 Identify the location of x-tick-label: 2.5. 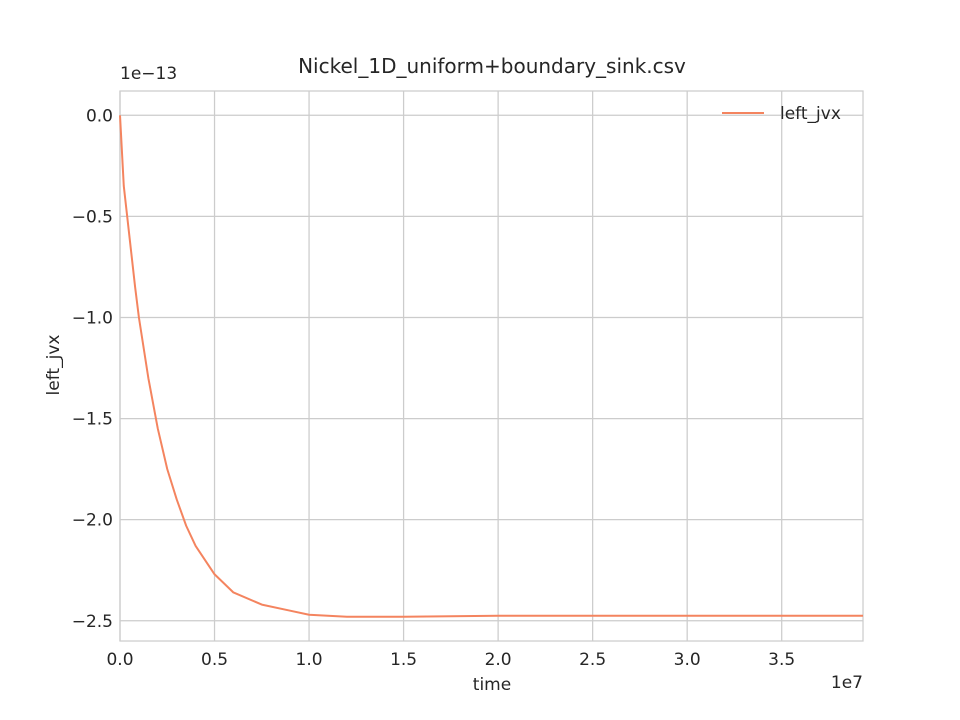
(592, 660).